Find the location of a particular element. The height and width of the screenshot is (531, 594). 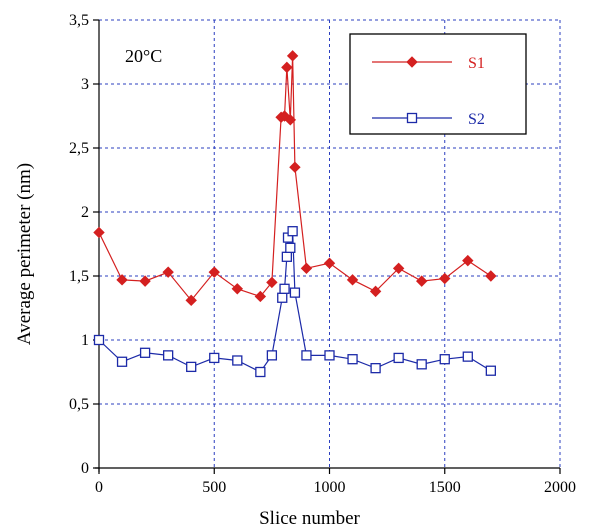

legend-entry-s2: S2 is located at coordinates (428, 119).